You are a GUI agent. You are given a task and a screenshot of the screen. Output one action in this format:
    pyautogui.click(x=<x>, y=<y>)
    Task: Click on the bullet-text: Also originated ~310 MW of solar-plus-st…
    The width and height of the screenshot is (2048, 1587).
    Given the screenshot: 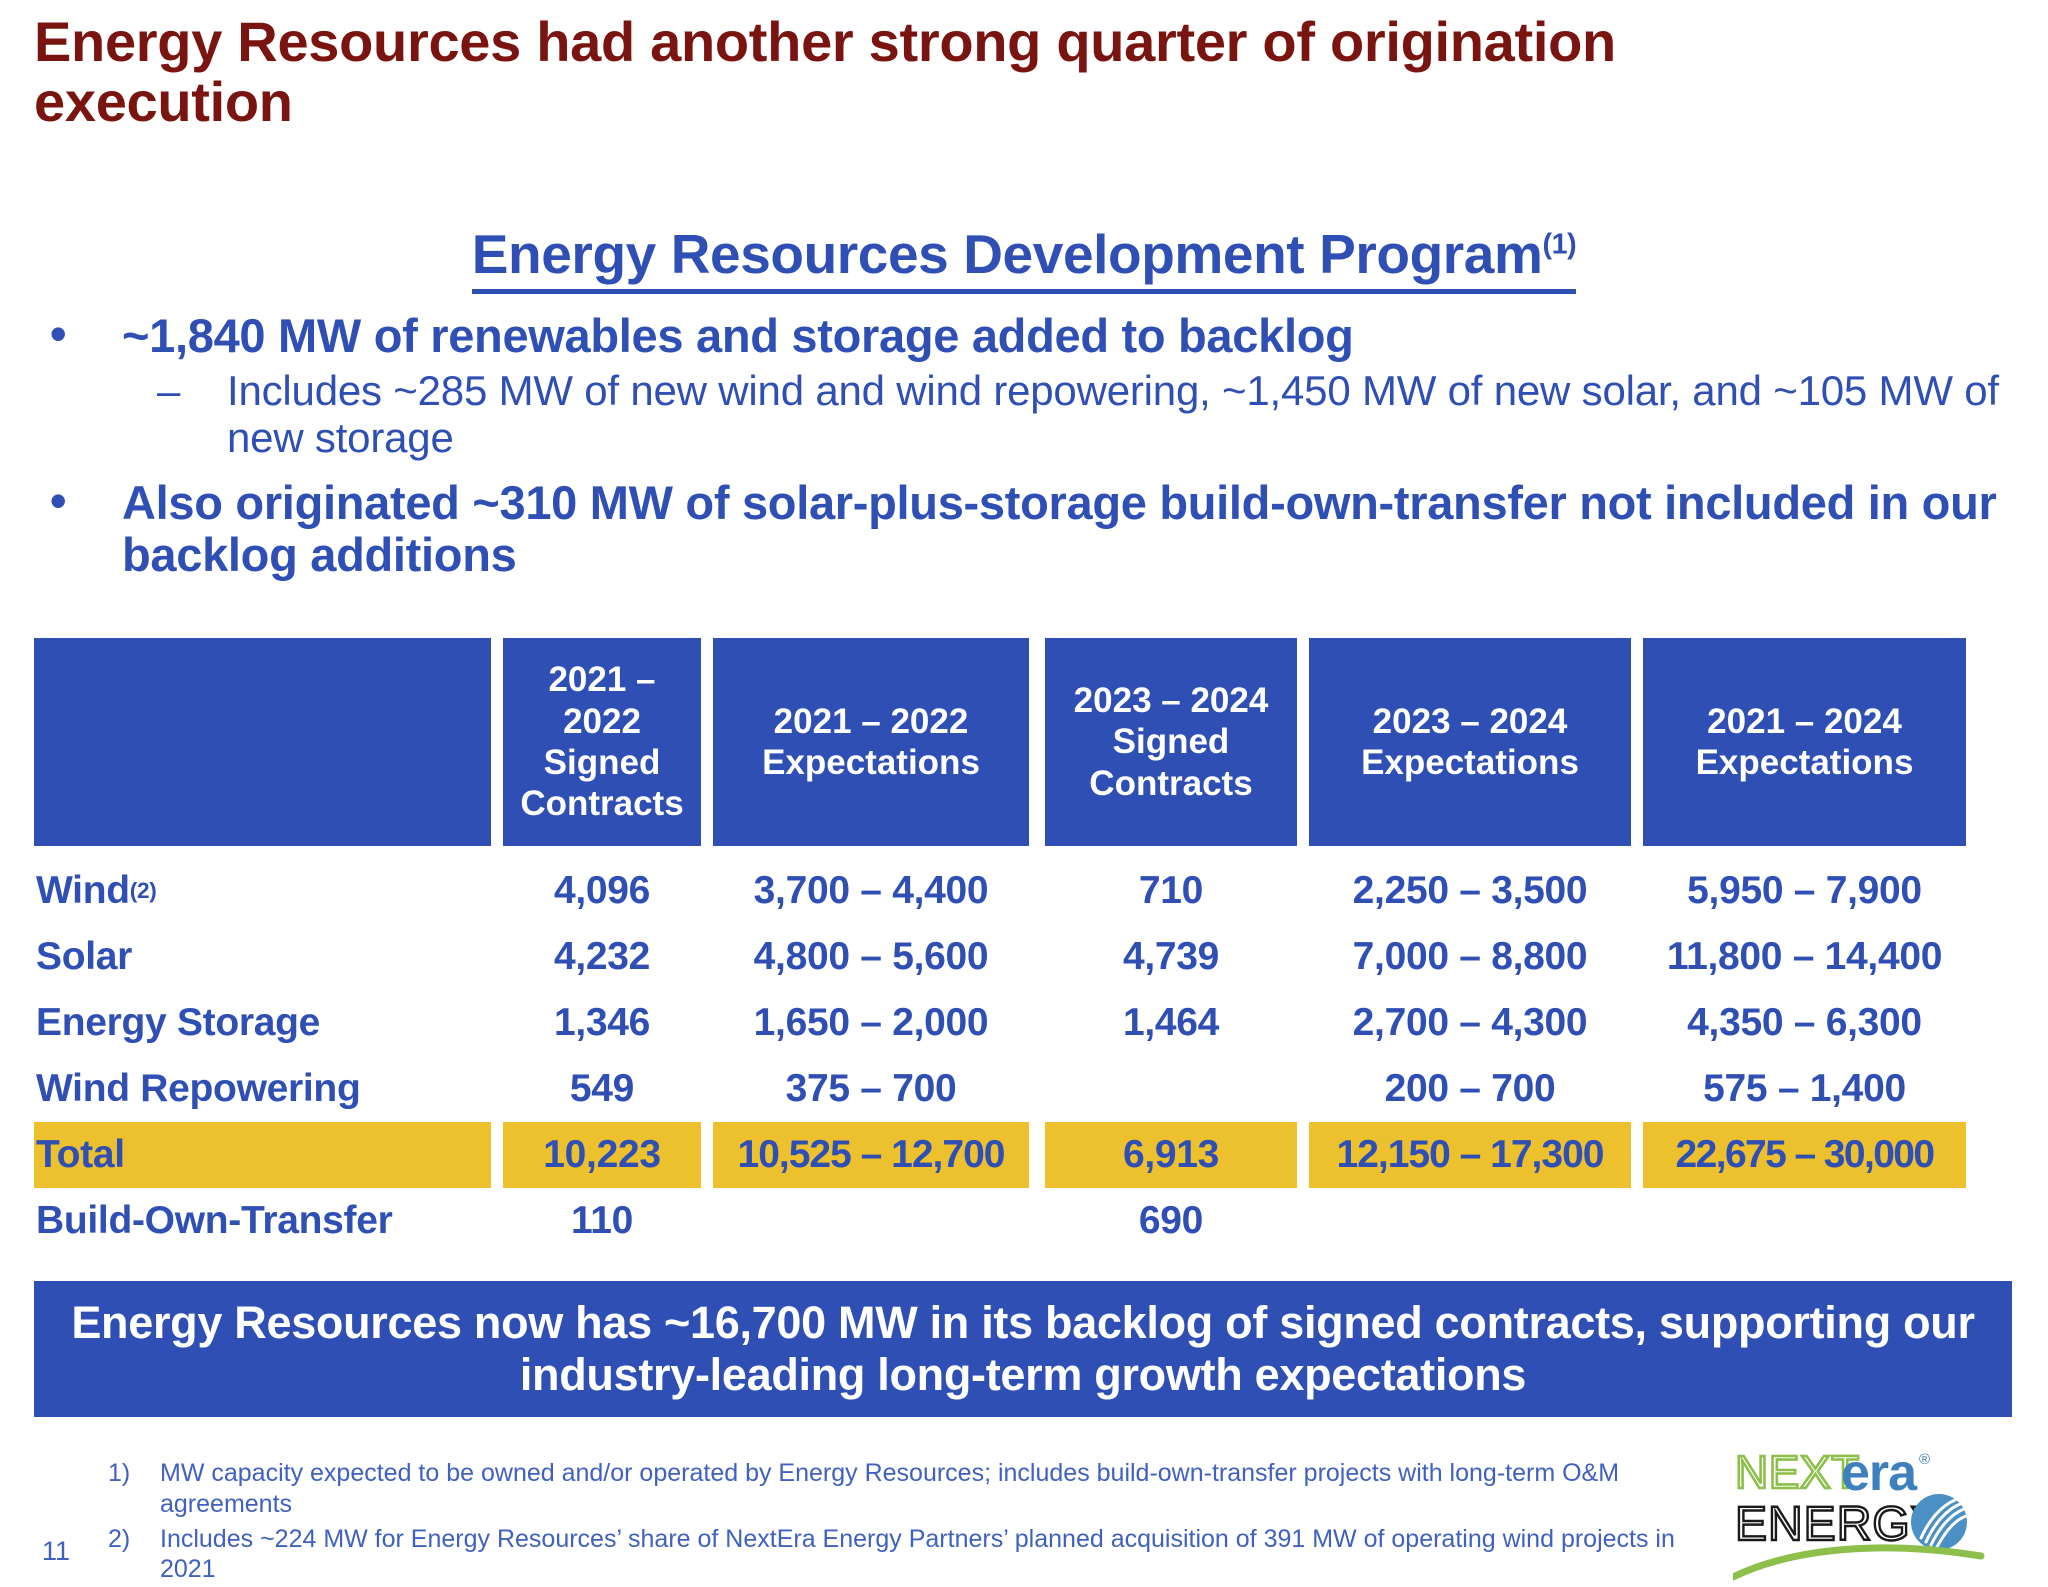 What is the action you would take?
    pyautogui.click(x=1059, y=528)
    